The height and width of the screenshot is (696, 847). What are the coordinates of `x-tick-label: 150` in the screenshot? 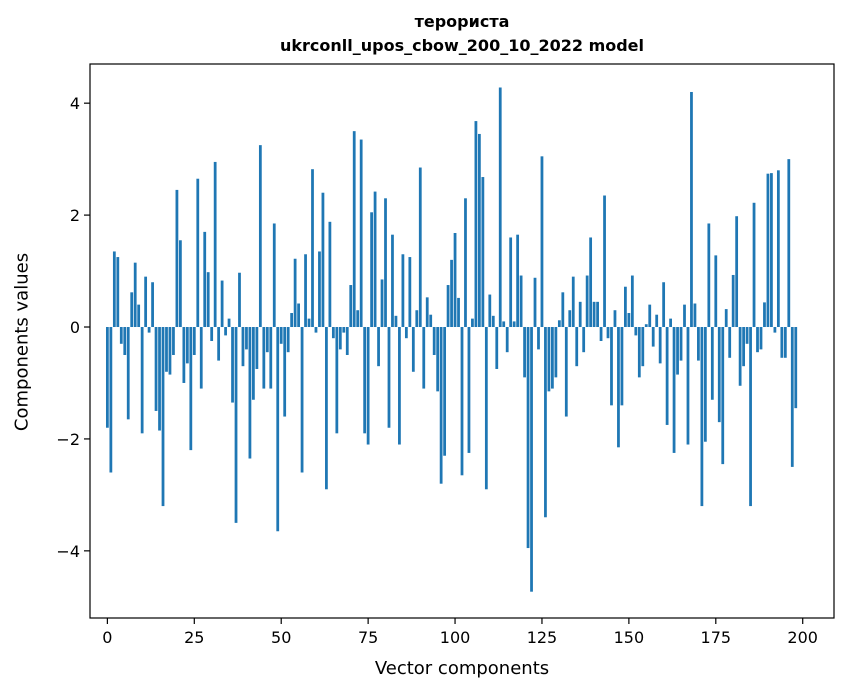 It's located at (629, 637).